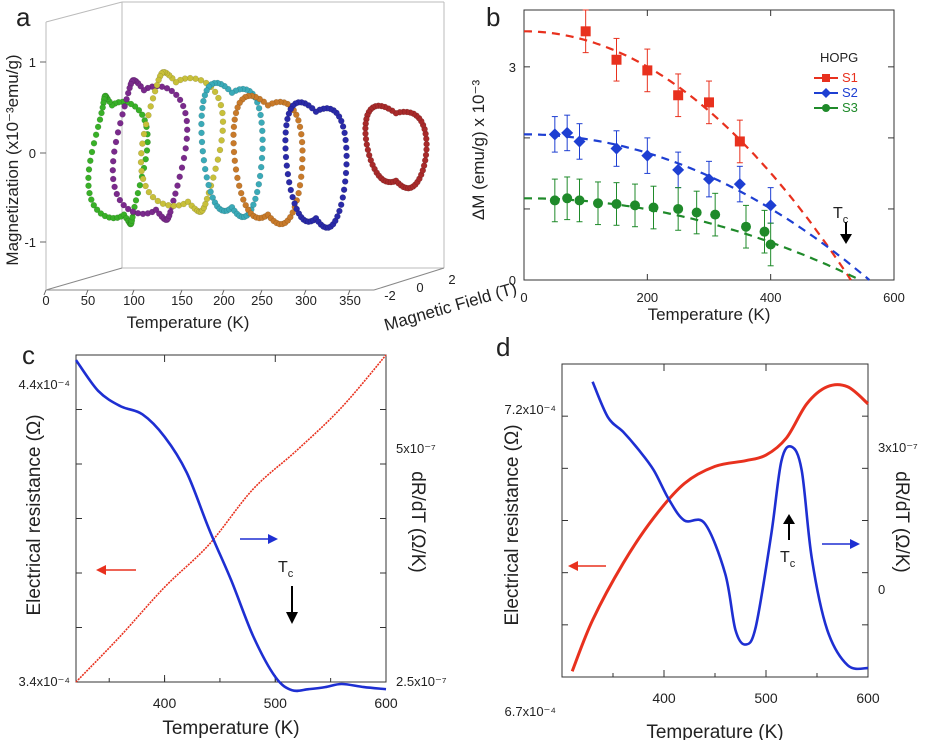 The image size is (926, 740). I want to click on panel-d-y-label: Electrical resistance (Ω), so click(512, 524).